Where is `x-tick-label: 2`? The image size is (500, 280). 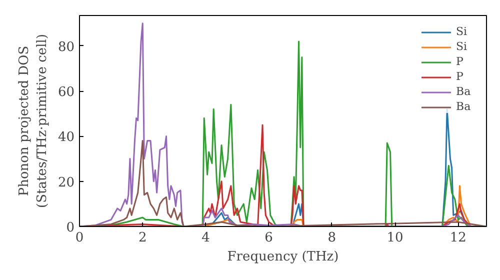 x-tick-label: 2 is located at coordinates (142, 238).